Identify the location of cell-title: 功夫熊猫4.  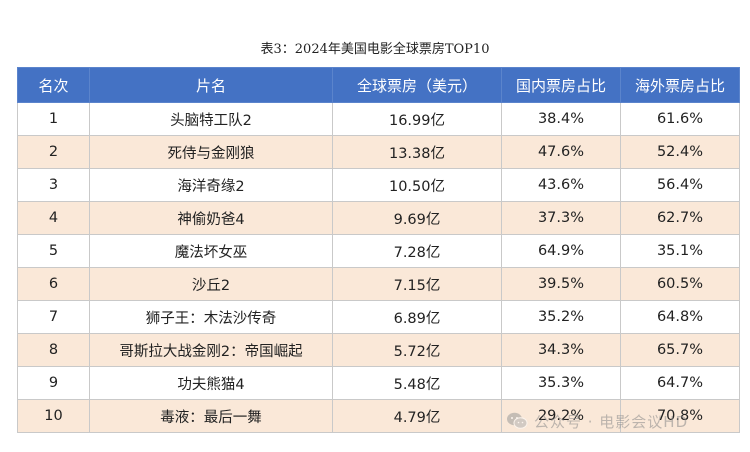
(211, 383).